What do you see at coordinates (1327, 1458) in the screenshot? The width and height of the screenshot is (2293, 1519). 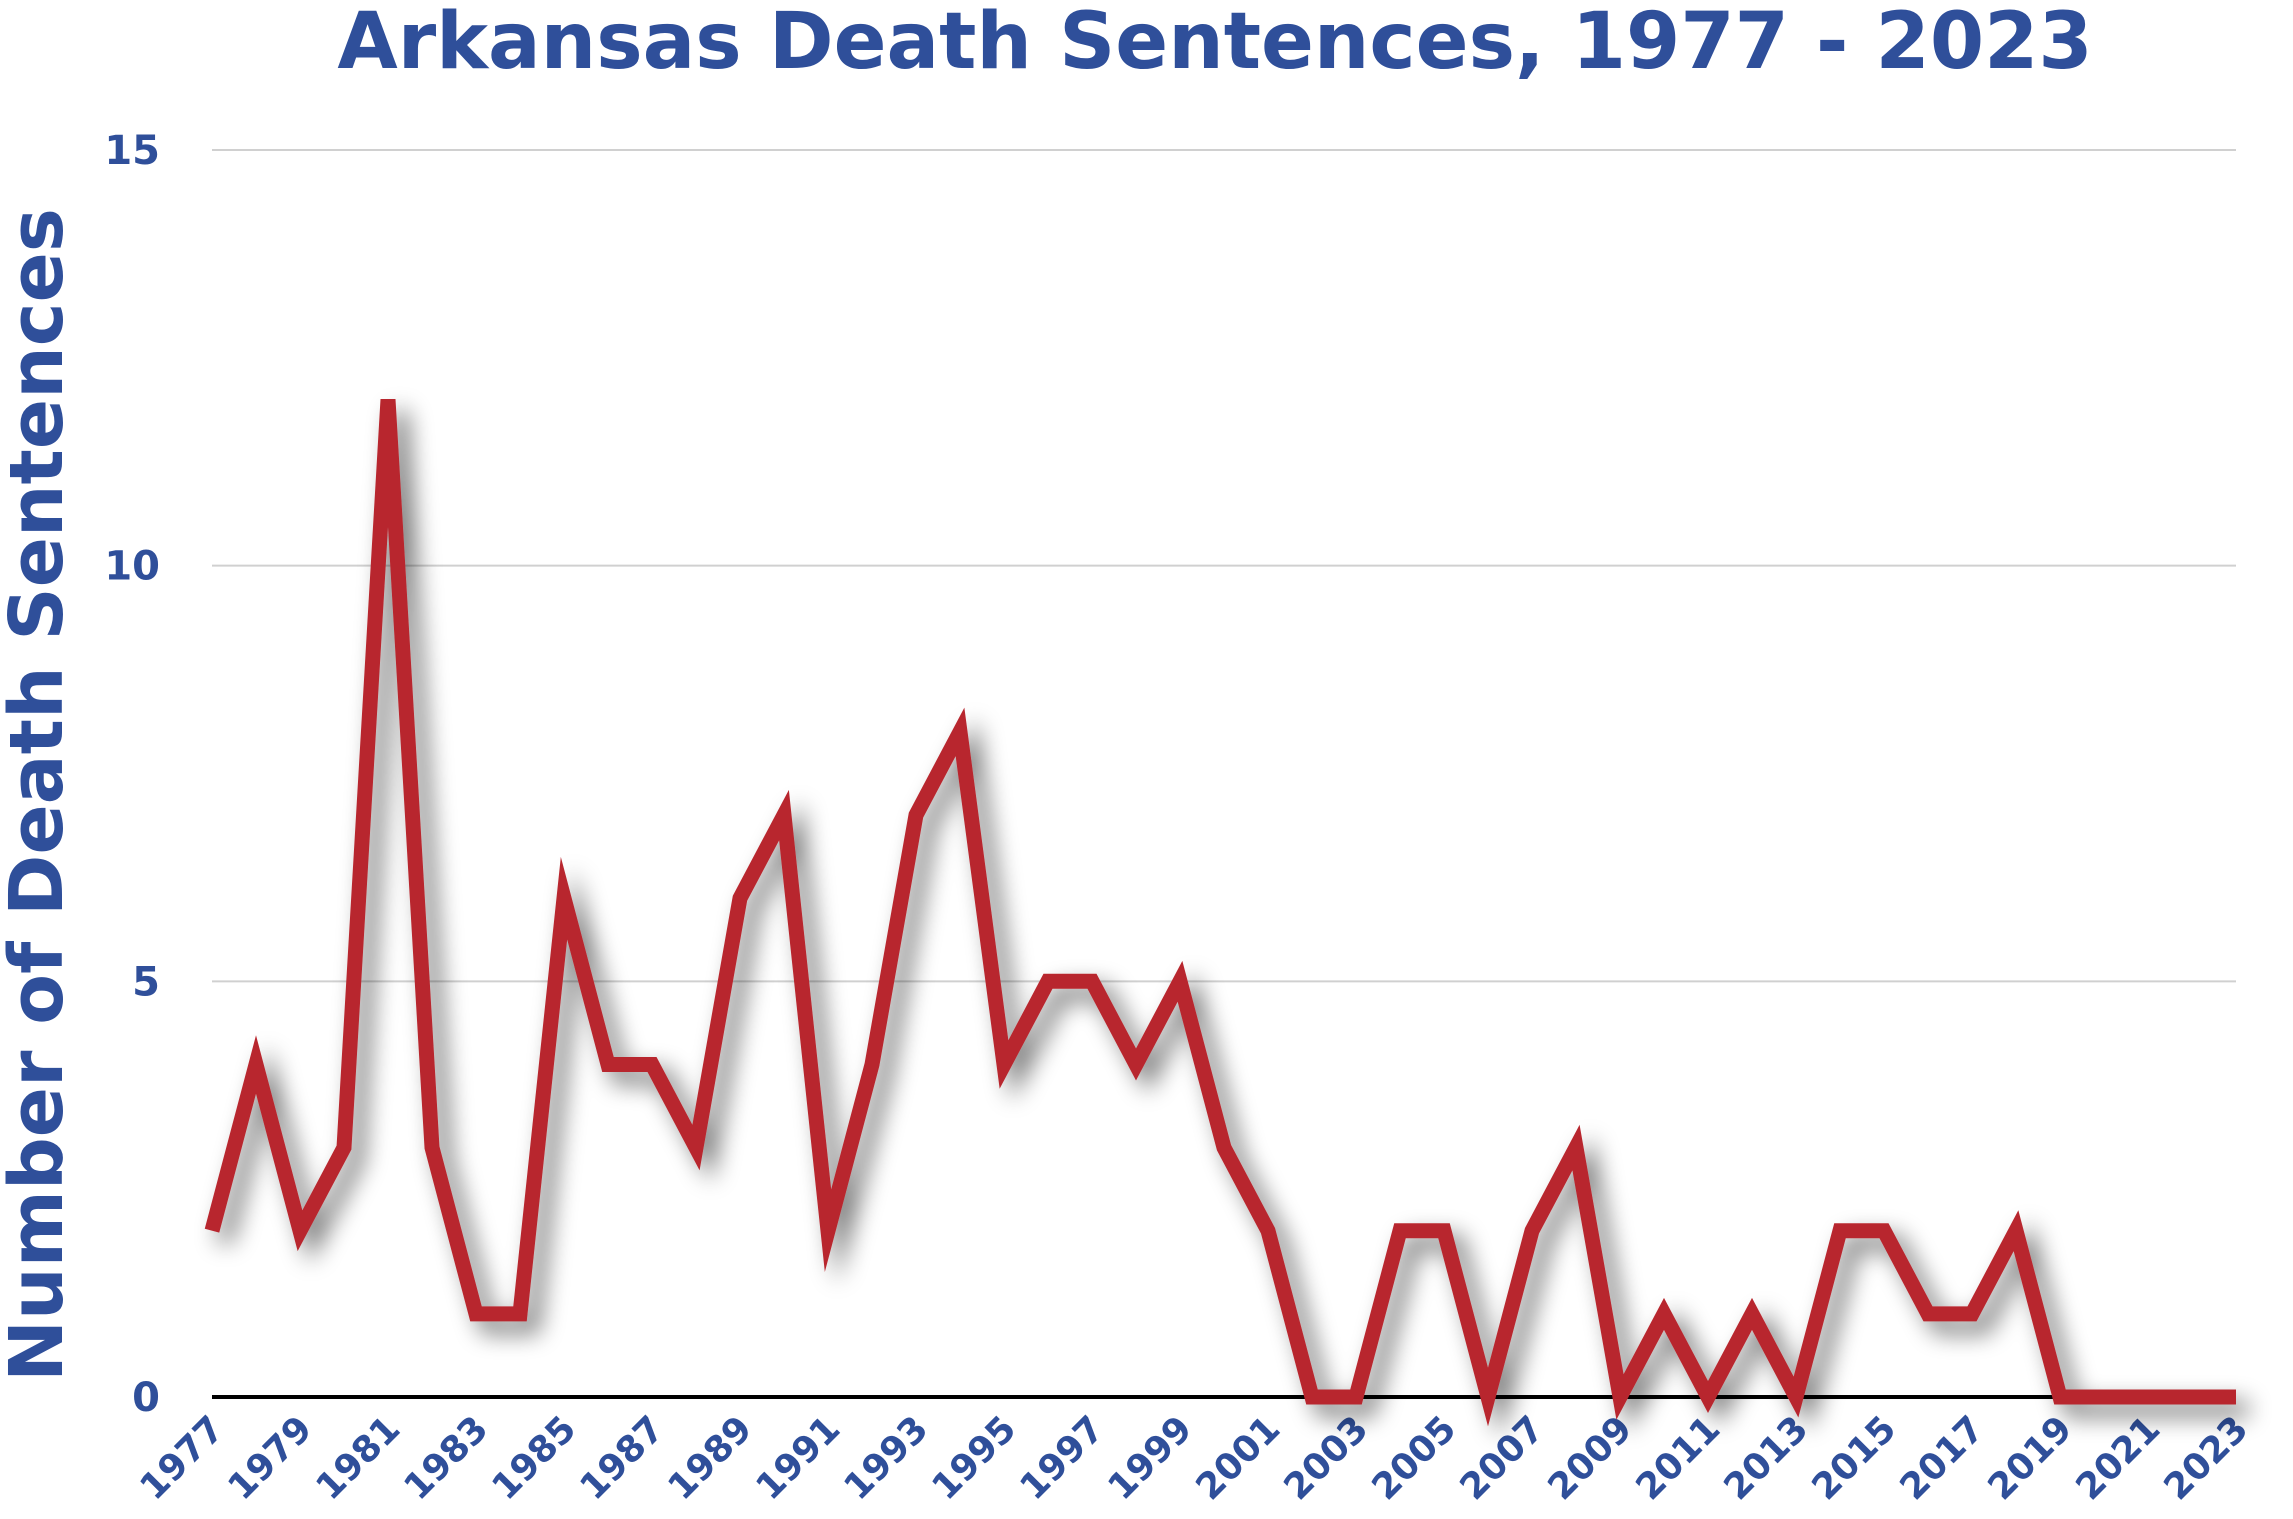 I see `x-tick-label: 2003` at bounding box center [1327, 1458].